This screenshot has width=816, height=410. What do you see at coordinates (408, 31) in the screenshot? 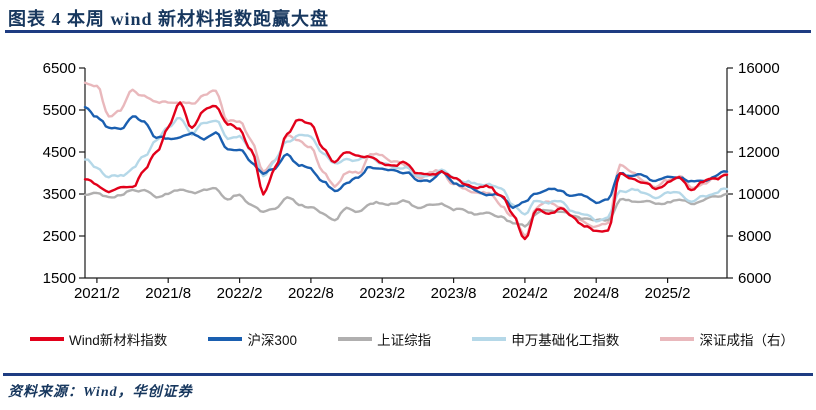
I see `title-divider` at bounding box center [408, 31].